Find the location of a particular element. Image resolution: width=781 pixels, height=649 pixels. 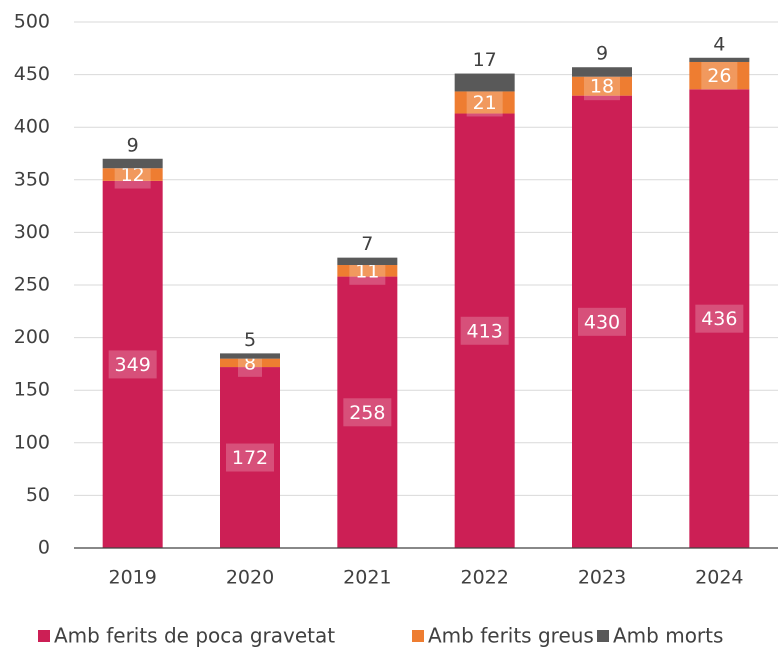

legend-label: Amb ferits greus is located at coordinates (511, 636).